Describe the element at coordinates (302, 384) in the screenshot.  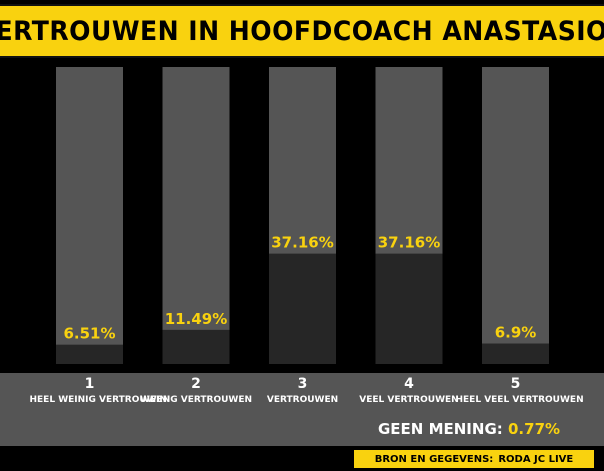
I see `category-number: 3` at that location.